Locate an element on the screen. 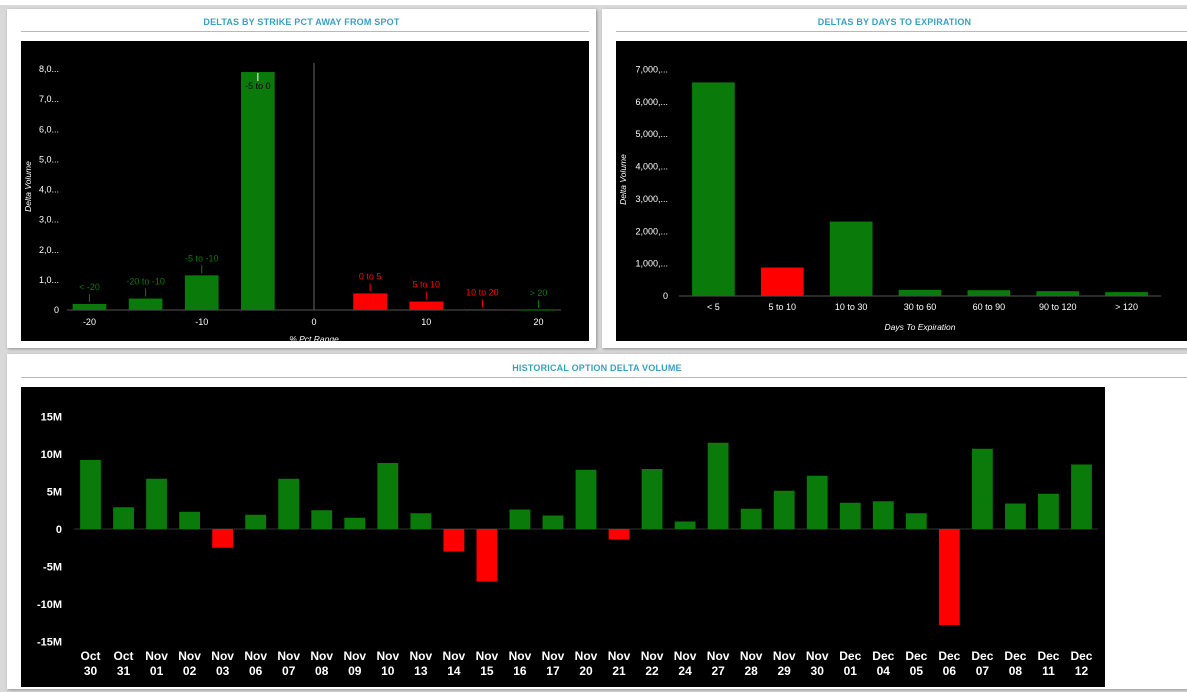 This screenshot has height=692, width=1187. strike-bar-label: 10 to 20 is located at coordinates (482, 292).